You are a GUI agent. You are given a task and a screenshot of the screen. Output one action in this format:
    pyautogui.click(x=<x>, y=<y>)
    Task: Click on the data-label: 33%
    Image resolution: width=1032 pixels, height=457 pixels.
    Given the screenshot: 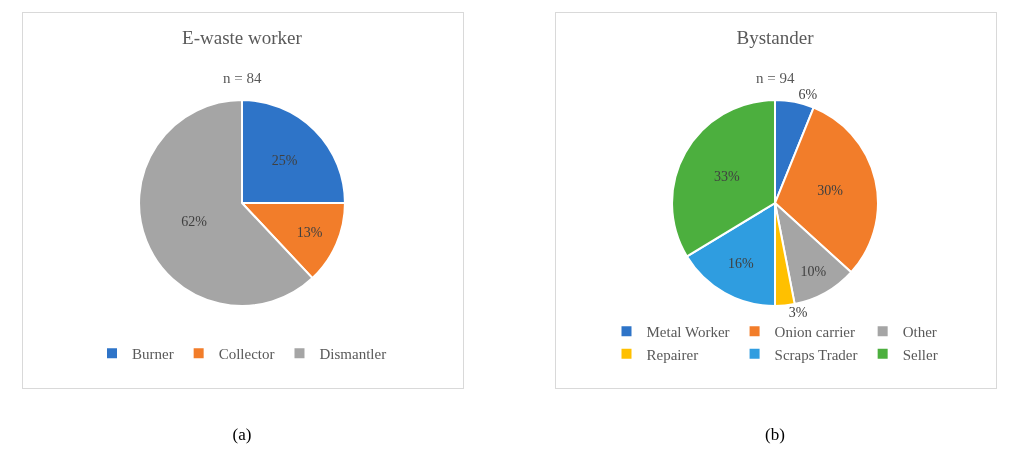 What is the action you would take?
    pyautogui.click(x=727, y=176)
    